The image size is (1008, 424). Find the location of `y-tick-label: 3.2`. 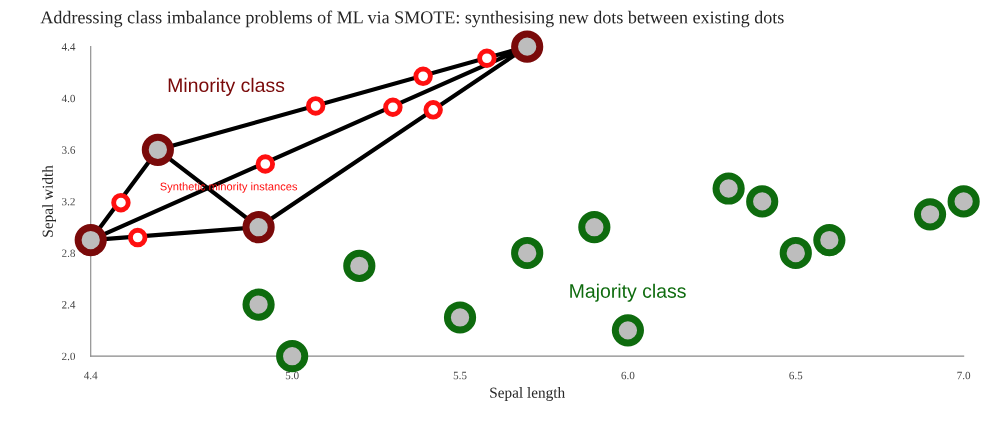

y-tick-label: 3.2 is located at coordinates (68, 201).